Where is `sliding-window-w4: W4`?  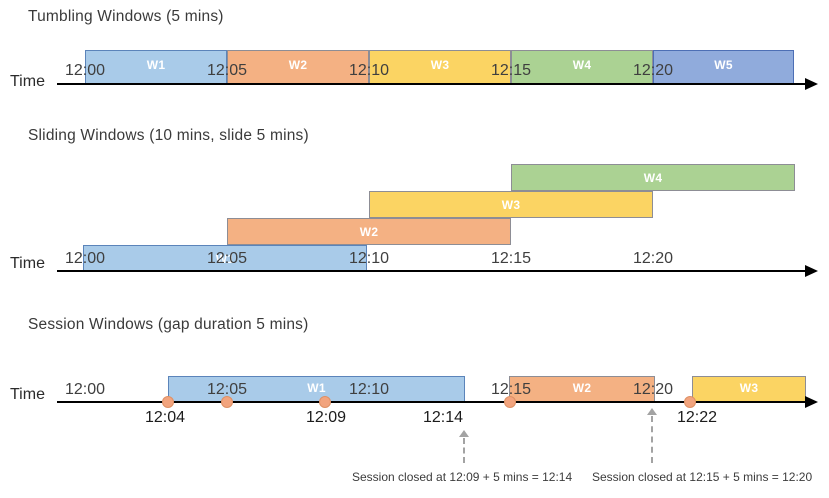 sliding-window-w4: W4 is located at coordinates (653, 177).